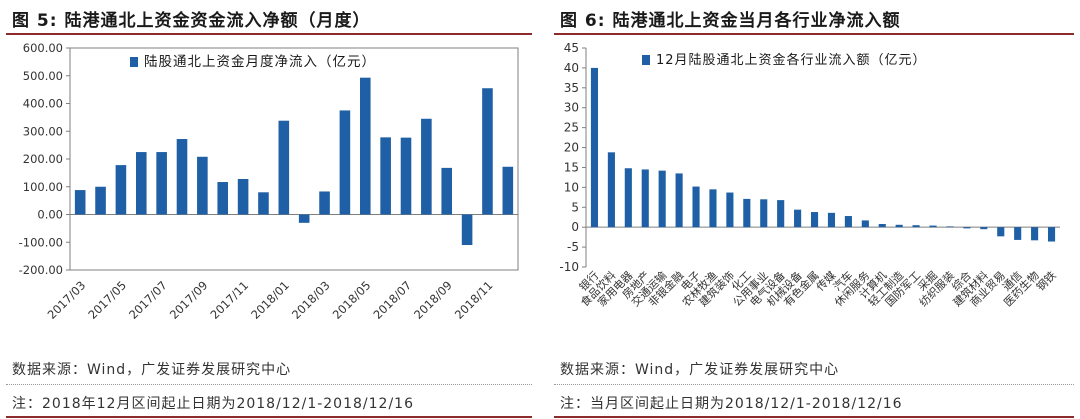 Image resolution: width=1080 pixels, height=419 pixels. I want to click on y-tick-label: 100.00, so click(43, 187).